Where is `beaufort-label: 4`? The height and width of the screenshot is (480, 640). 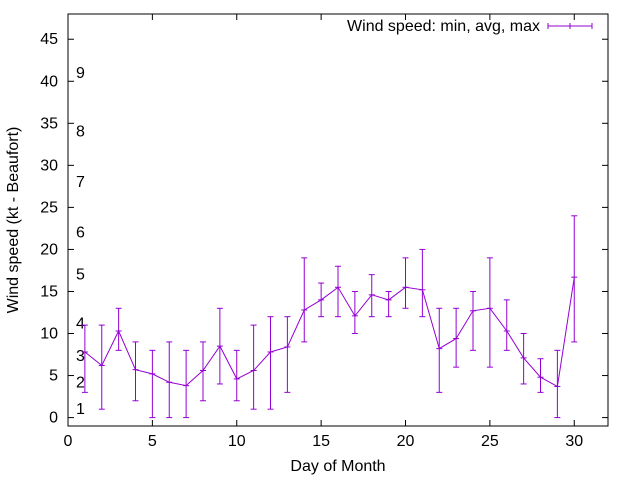 beaufort-label: 4 is located at coordinates (80, 323).